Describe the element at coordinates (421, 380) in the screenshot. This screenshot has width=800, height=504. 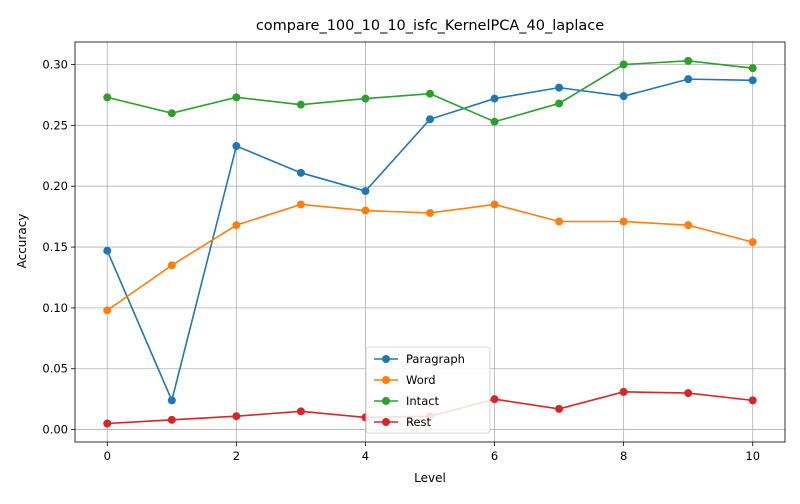
I see `legend-label-word: Word` at that location.